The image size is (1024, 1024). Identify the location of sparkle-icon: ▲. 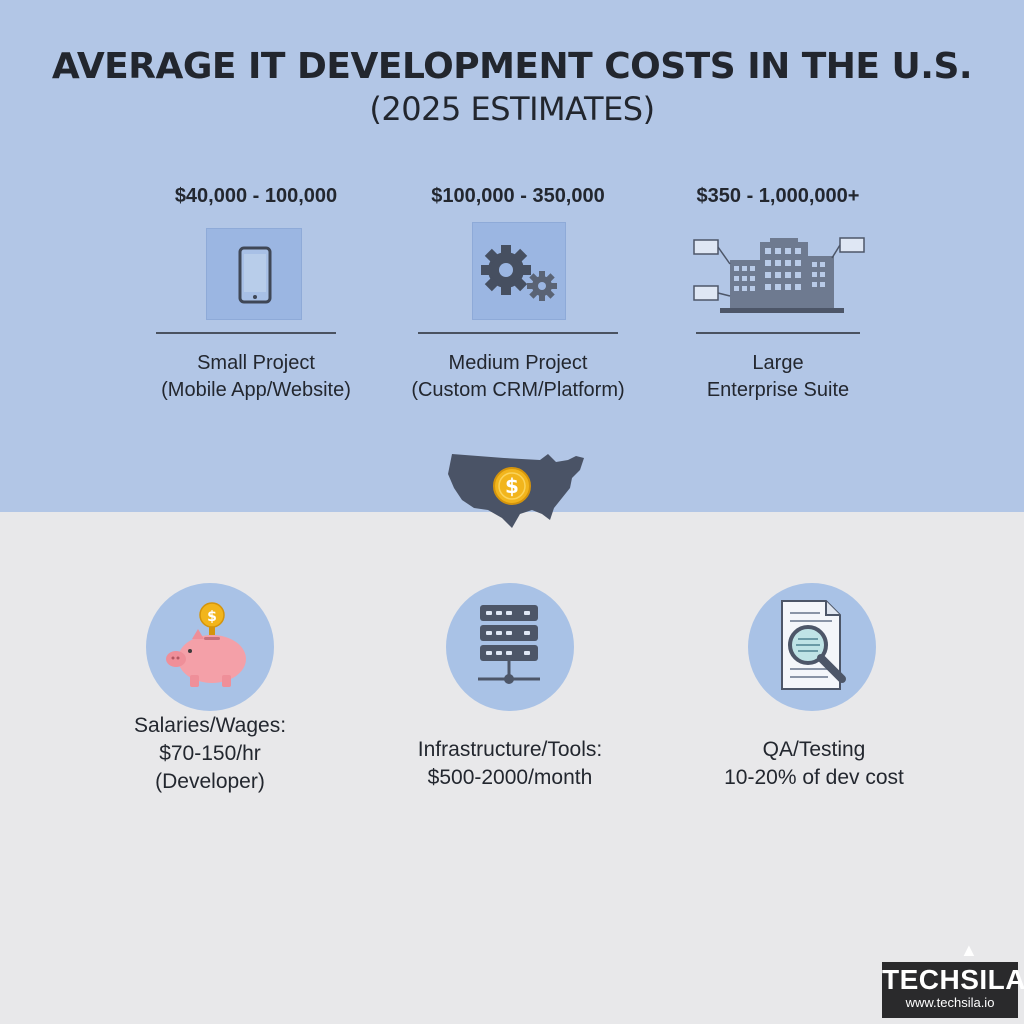
(969, 950).